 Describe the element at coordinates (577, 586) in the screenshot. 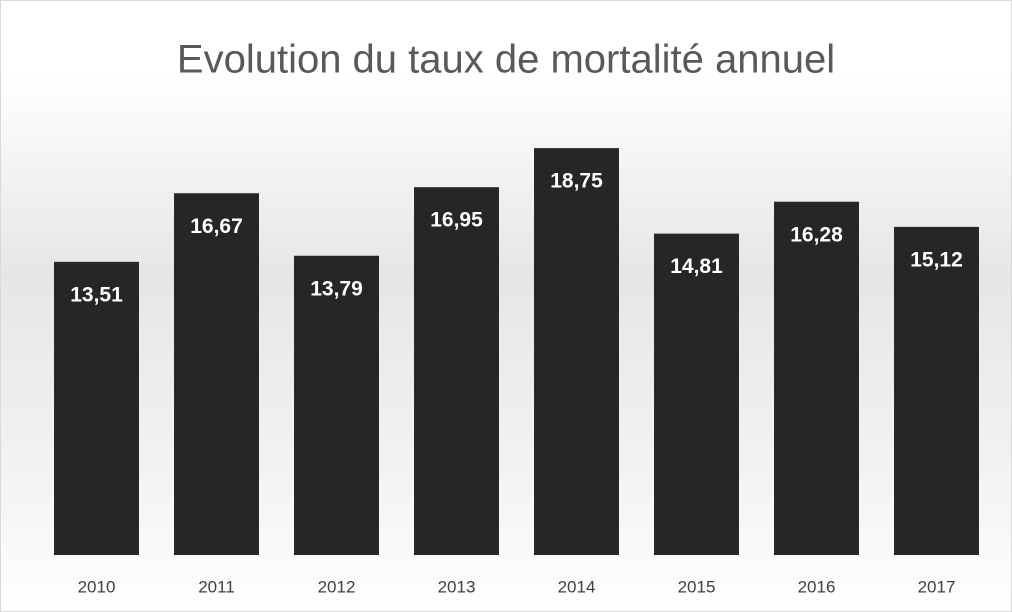

I see `x-tick-label: 2014` at that location.